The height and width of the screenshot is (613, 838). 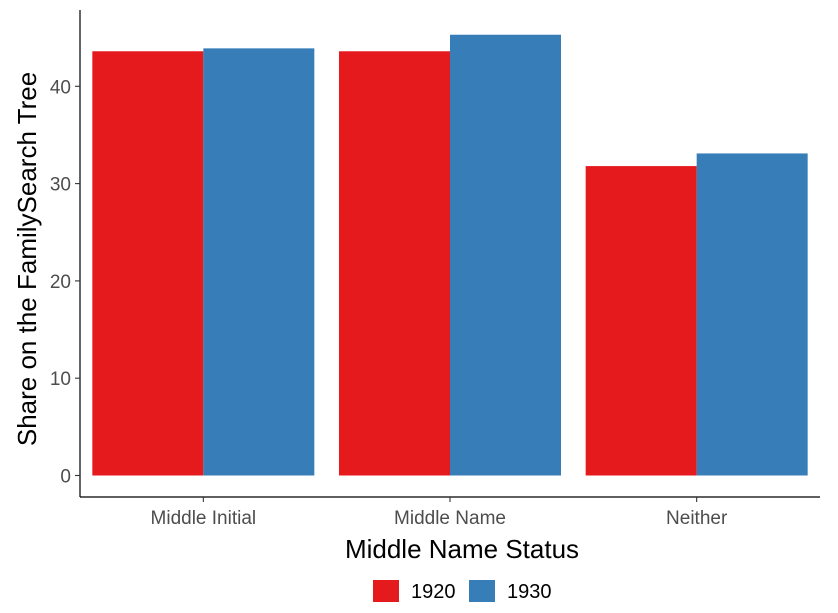 What do you see at coordinates (433, 592) in the screenshot?
I see `legend-label-1920: 1920` at bounding box center [433, 592].